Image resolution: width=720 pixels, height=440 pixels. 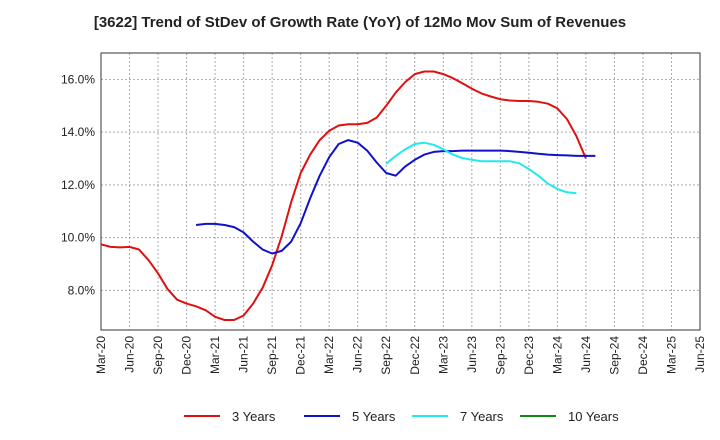 I want to click on legend-label: 10 Years, so click(x=593, y=416).